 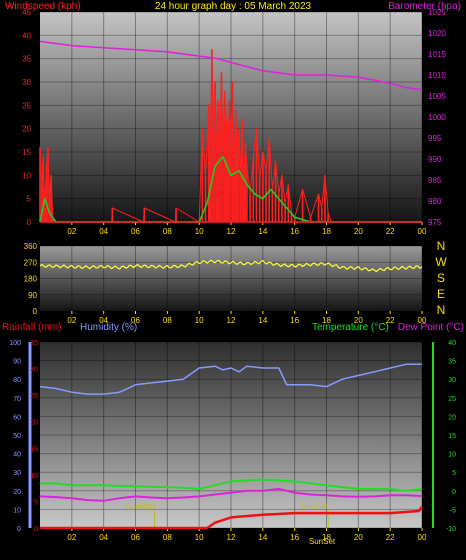 What do you see at coordinates (358, 320) in the screenshot?
I see `mid-x-tick-label: 20` at bounding box center [358, 320].